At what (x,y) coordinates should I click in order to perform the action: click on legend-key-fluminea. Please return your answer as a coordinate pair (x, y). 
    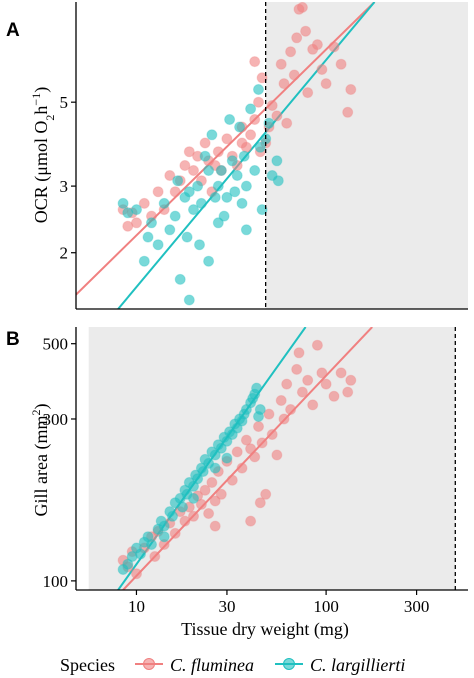
    Looking at the image, I should click on (149, 664).